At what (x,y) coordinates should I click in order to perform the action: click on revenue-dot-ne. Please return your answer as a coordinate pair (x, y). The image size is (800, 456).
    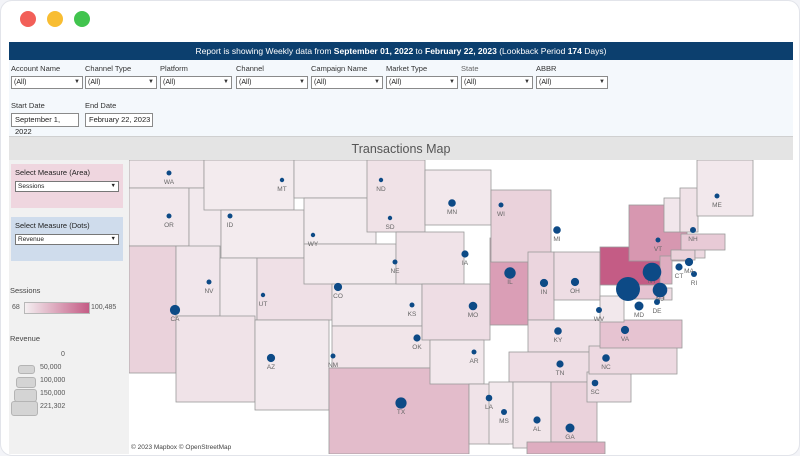
    Looking at the image, I should click on (395, 262).